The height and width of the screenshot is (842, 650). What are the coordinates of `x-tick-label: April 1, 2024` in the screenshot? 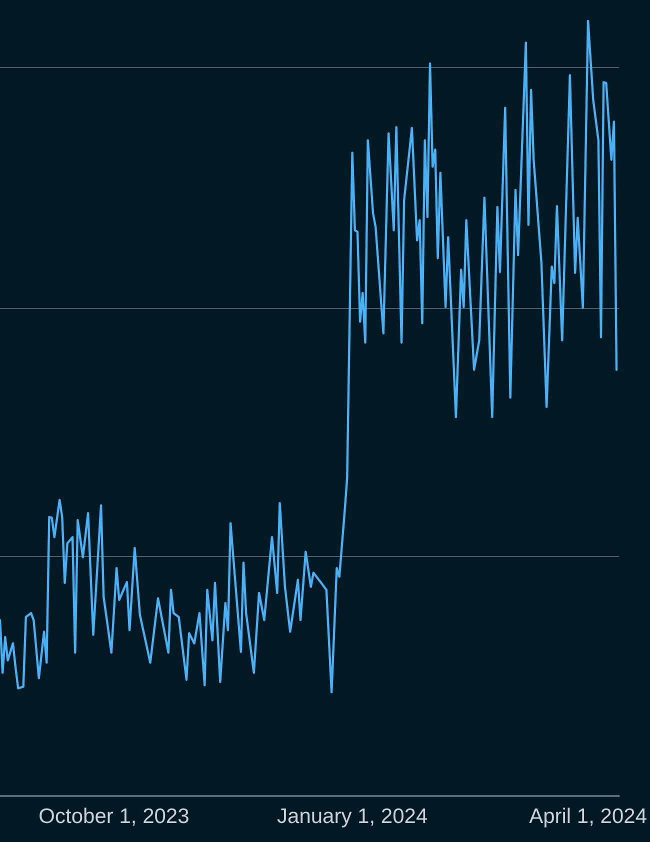 It's located at (588, 816).